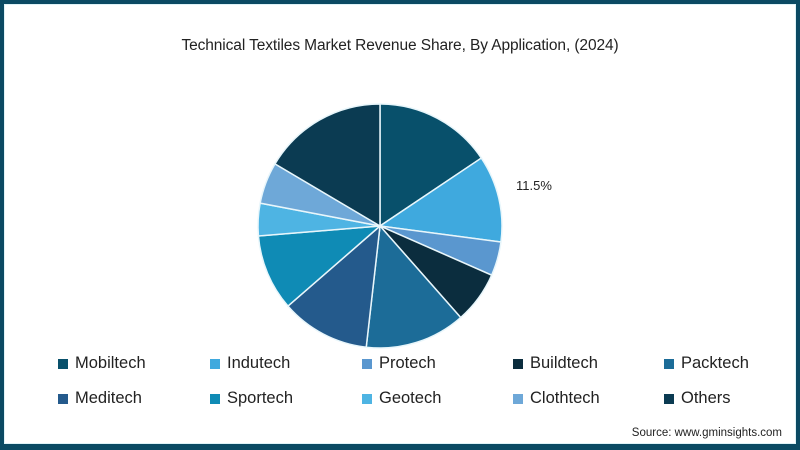 This screenshot has height=450, width=800. I want to click on legend-item-buildtech: Buildtech, so click(555, 363).